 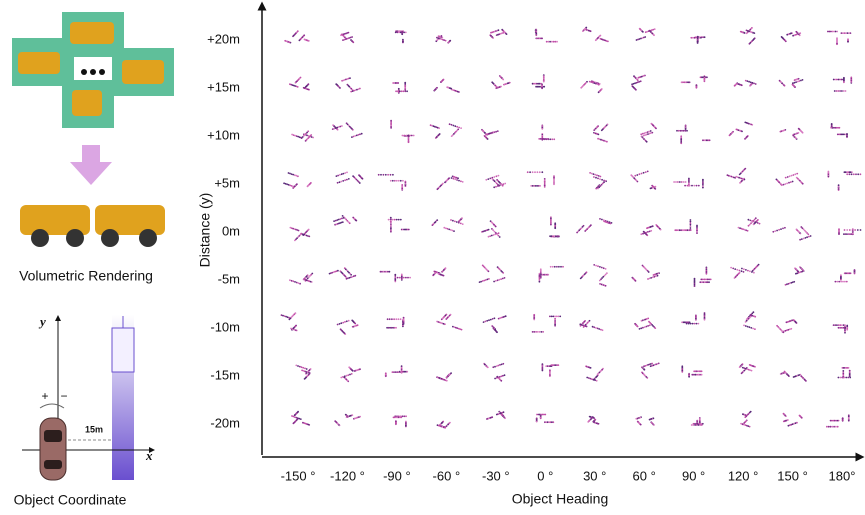 I want to click on y-axis-title: Distance (y), so click(x=205, y=230).